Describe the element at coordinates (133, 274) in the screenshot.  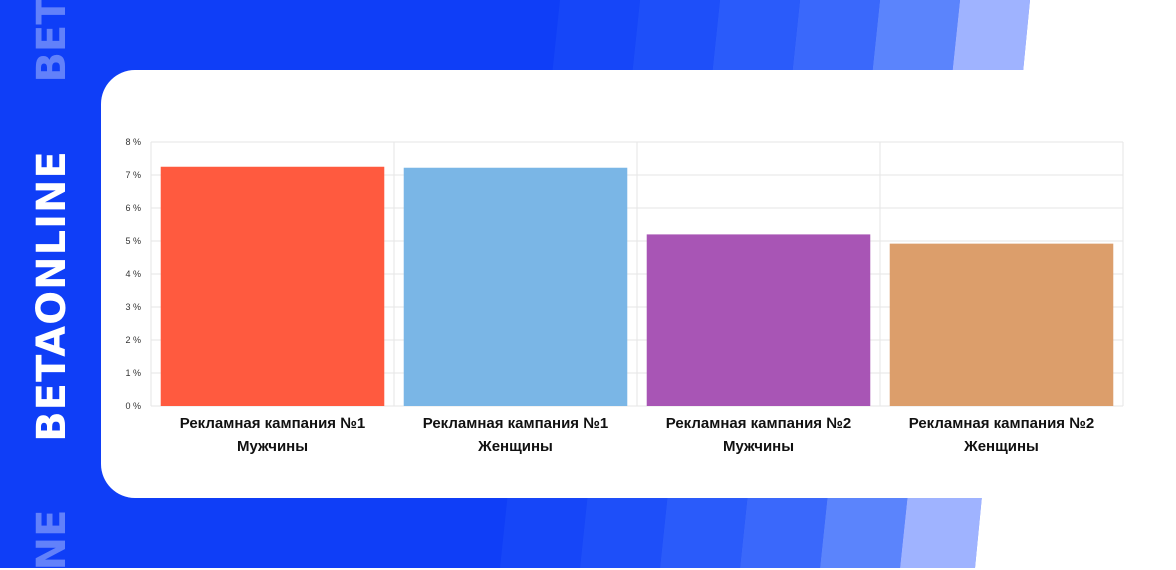
I see `y-tick-label: 4 %` at that location.